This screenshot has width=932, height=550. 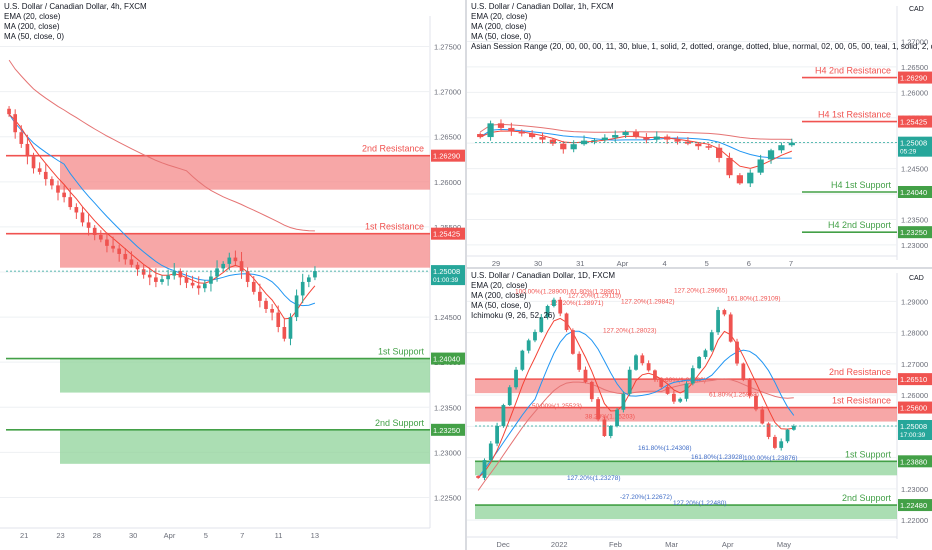 I want to click on fib-level-label: 100.00%(1.28900) 61.80%(1.28961), so click(x=567, y=292).